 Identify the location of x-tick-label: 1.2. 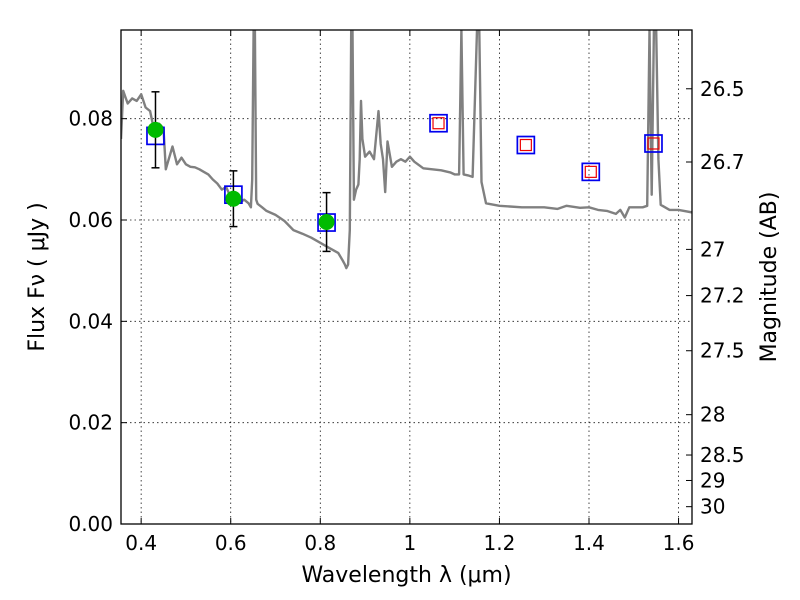
(500, 543).